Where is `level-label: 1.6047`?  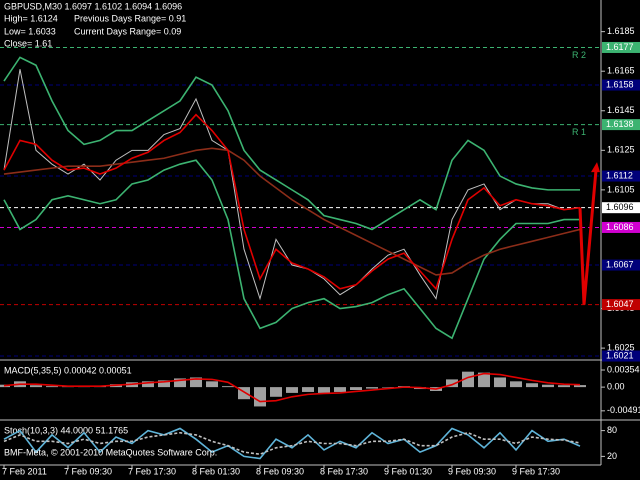 level-label: 1.6047 is located at coordinates (620, 304).